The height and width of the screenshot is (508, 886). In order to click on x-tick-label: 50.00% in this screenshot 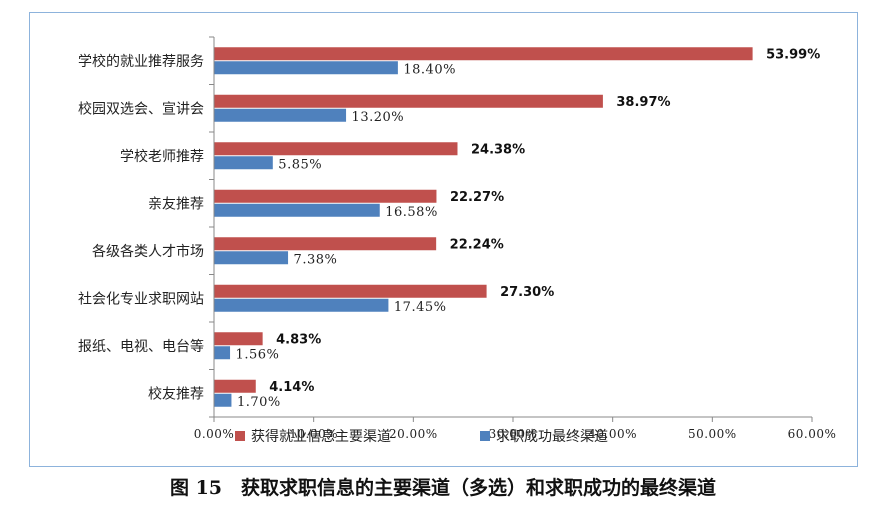, I will do `click(712, 434)`.